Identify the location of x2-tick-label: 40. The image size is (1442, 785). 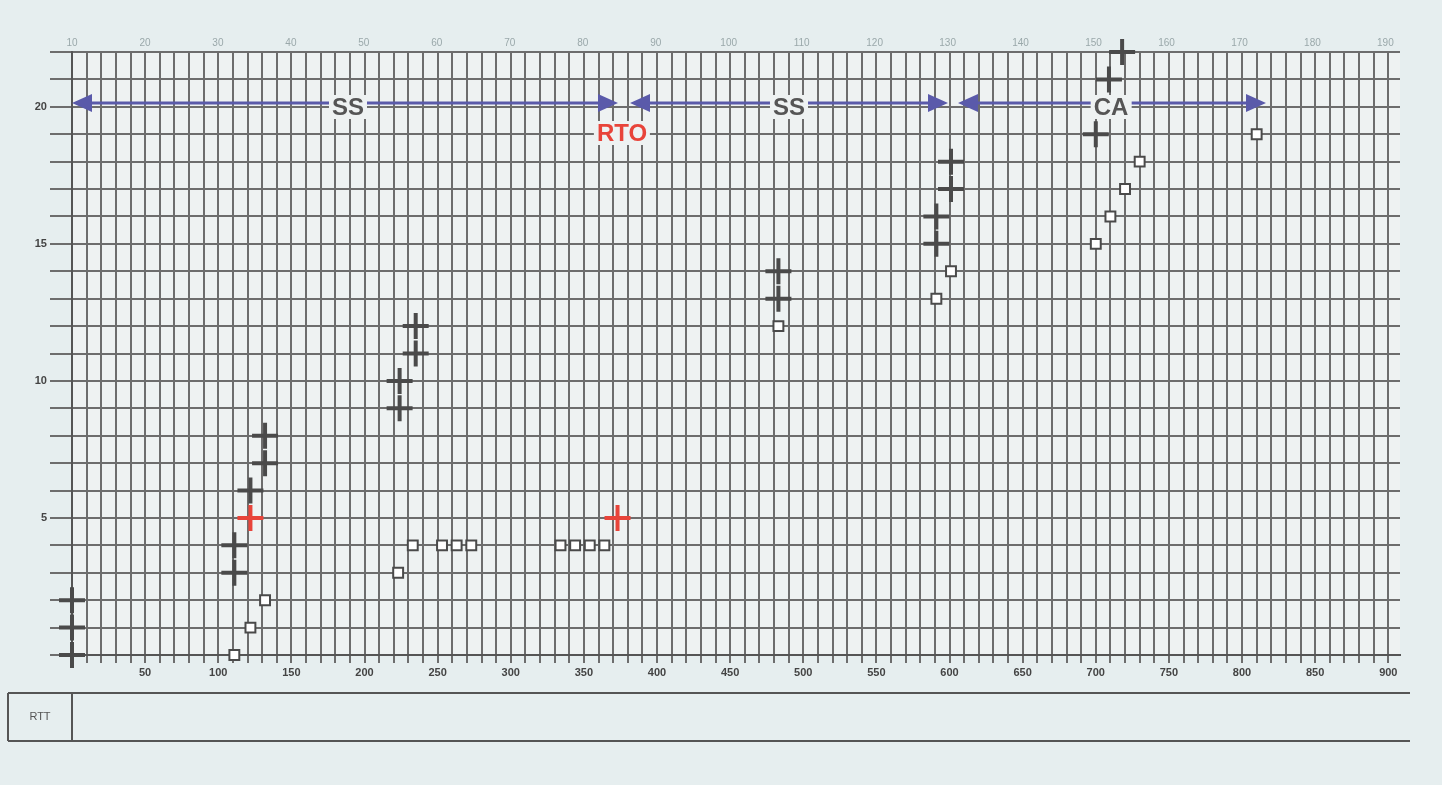
(291, 42).